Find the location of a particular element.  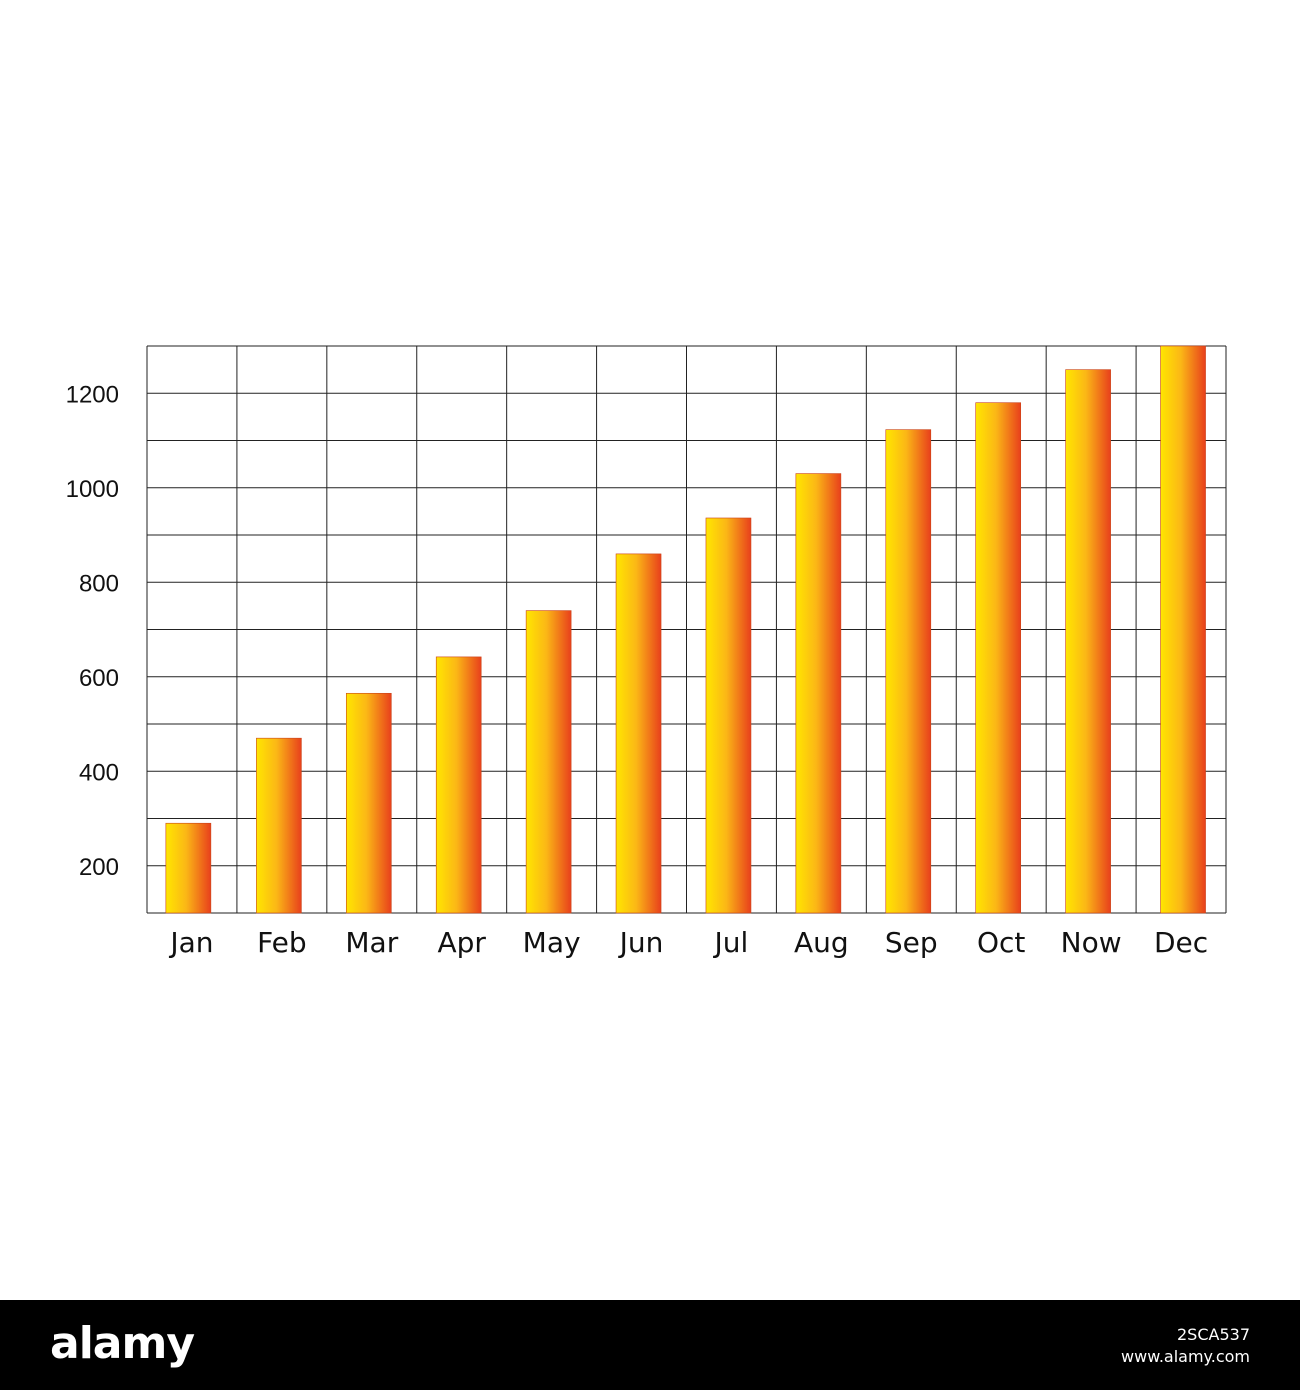

y-tick-label: 1000 is located at coordinates (92, 489).